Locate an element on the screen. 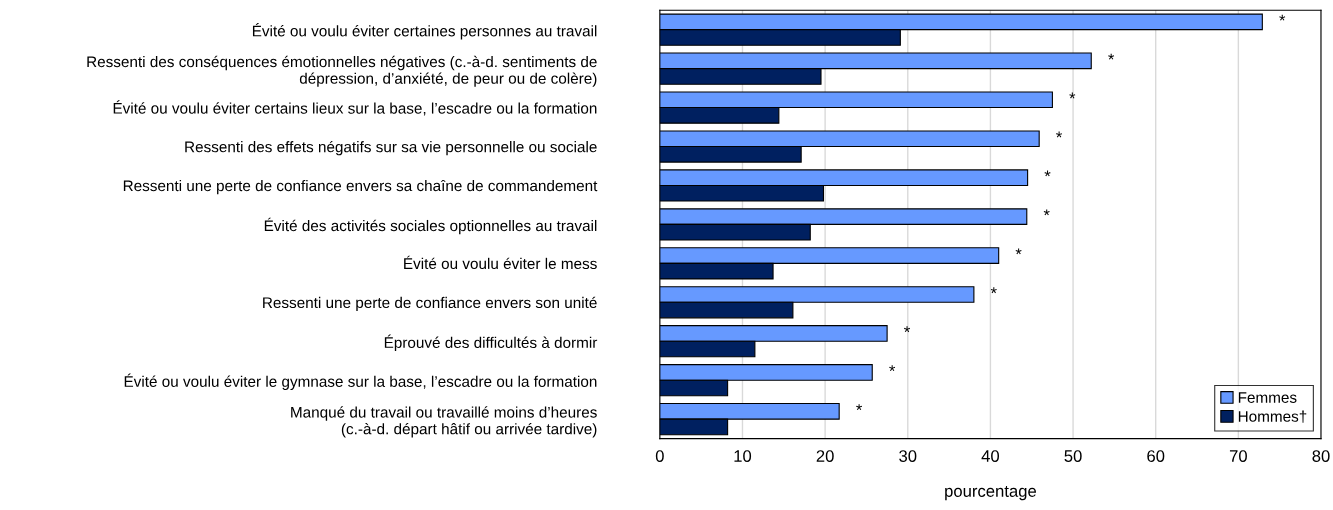 The width and height of the screenshot is (1333, 510). x-tick-label: 20 is located at coordinates (825, 456).